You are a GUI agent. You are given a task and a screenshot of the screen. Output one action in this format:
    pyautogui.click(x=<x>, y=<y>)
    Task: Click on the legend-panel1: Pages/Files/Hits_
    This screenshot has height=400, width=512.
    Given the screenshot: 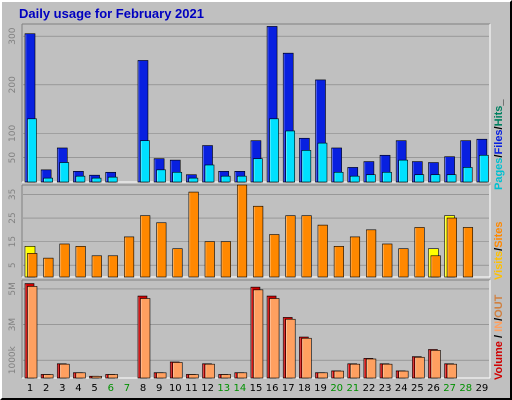 What is the action you would take?
    pyautogui.click(x=499, y=144)
    